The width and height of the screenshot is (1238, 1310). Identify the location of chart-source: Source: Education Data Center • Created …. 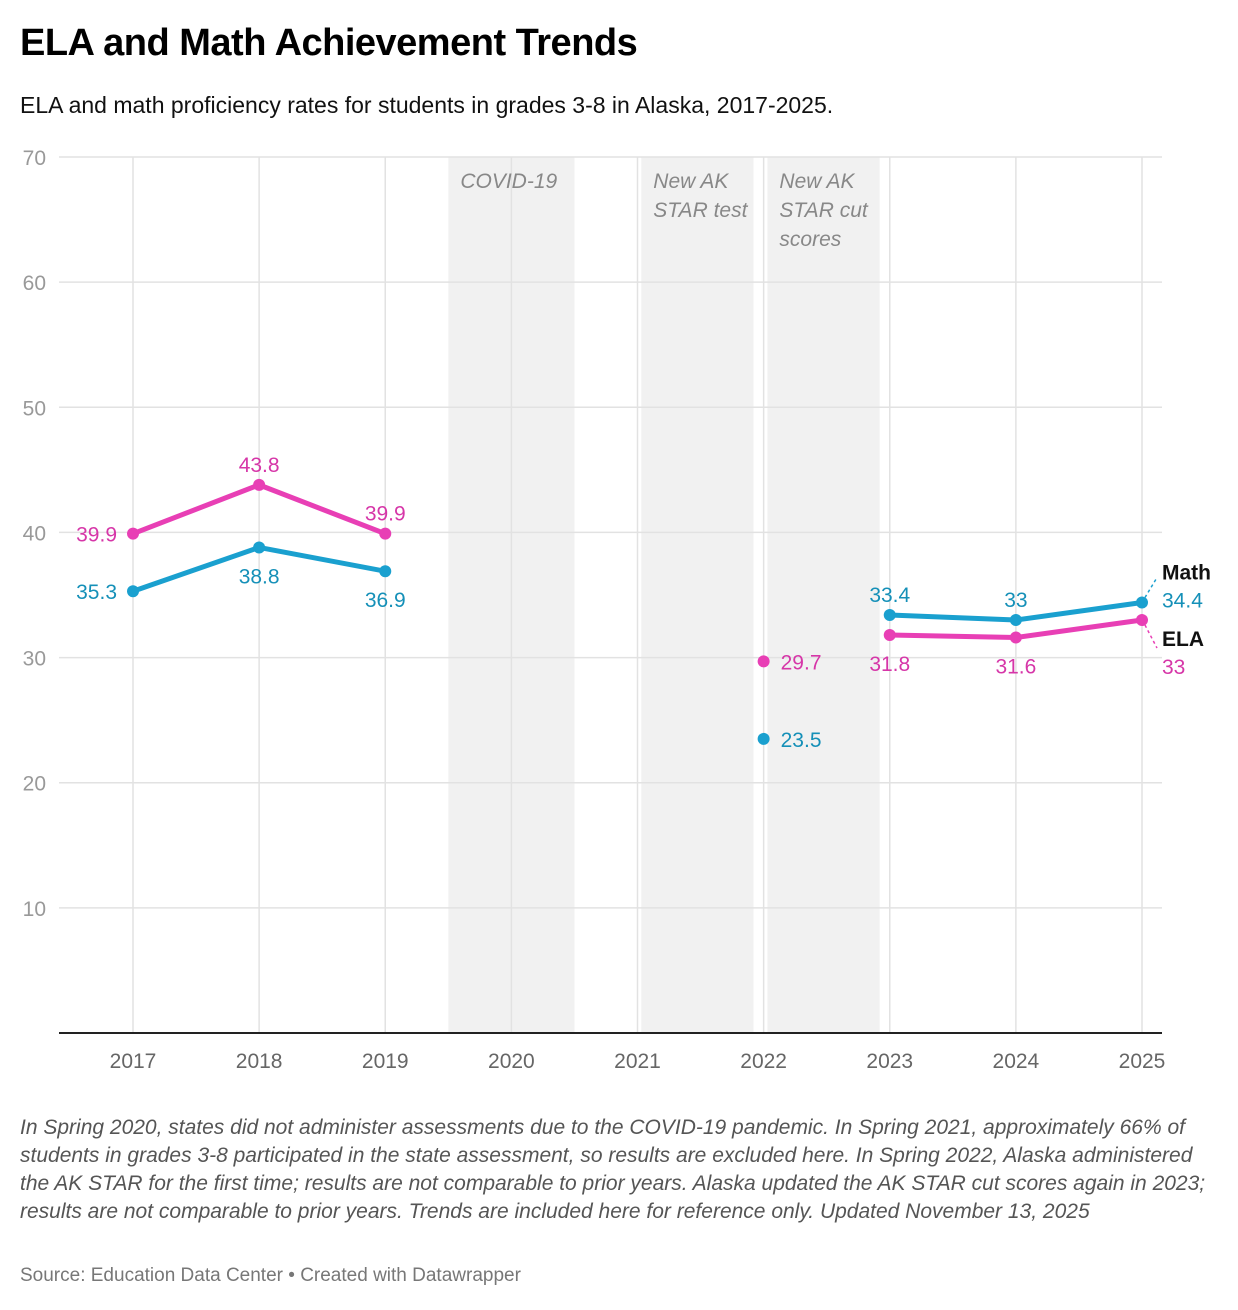
(270, 1275).